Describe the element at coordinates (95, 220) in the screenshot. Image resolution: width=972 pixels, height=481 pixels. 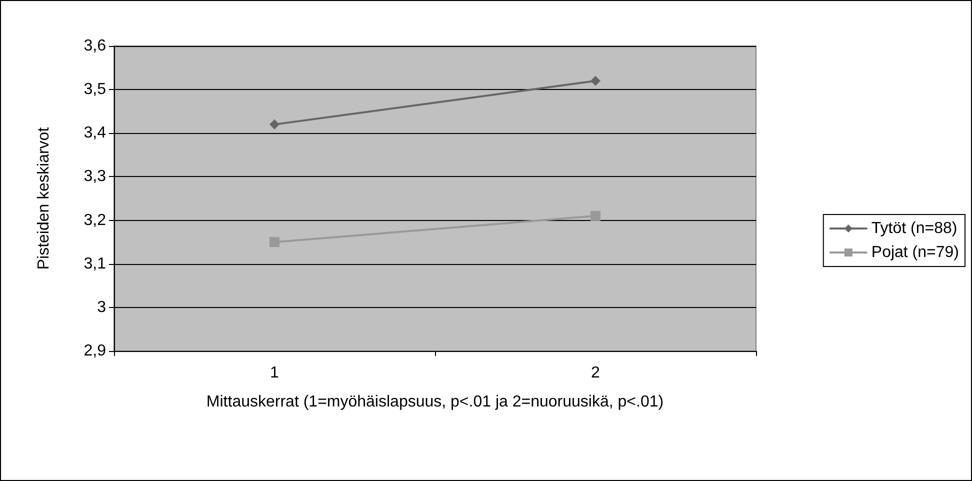
I see `y-tick-label: 3,2` at that location.